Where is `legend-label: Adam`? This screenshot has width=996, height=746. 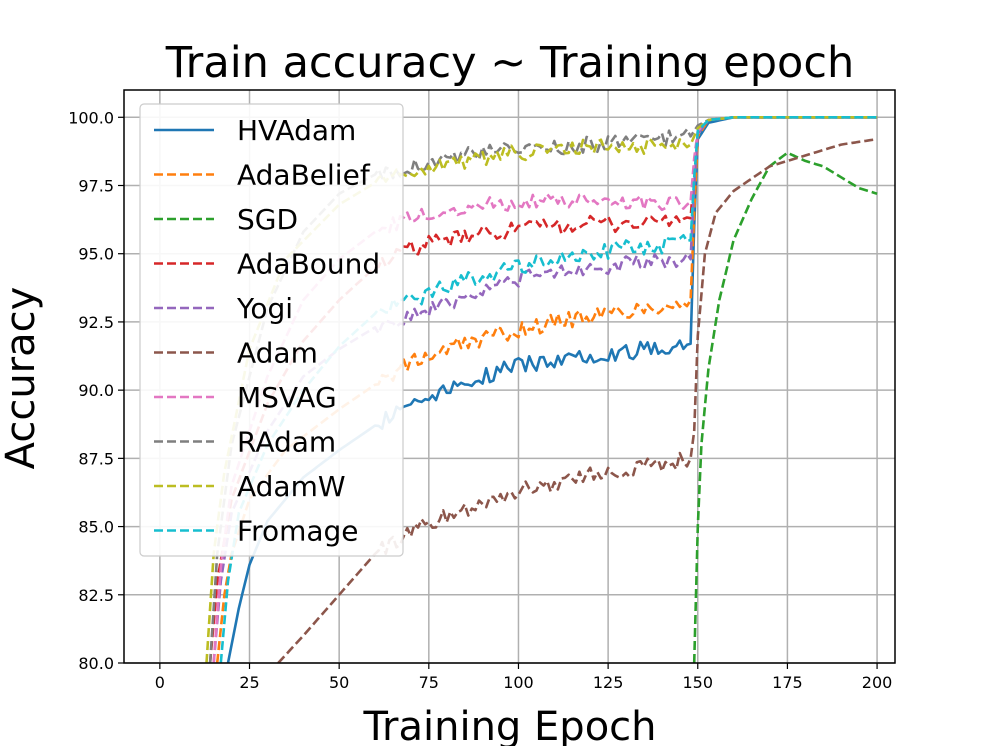
legend-label: Adam is located at coordinates (277, 353).